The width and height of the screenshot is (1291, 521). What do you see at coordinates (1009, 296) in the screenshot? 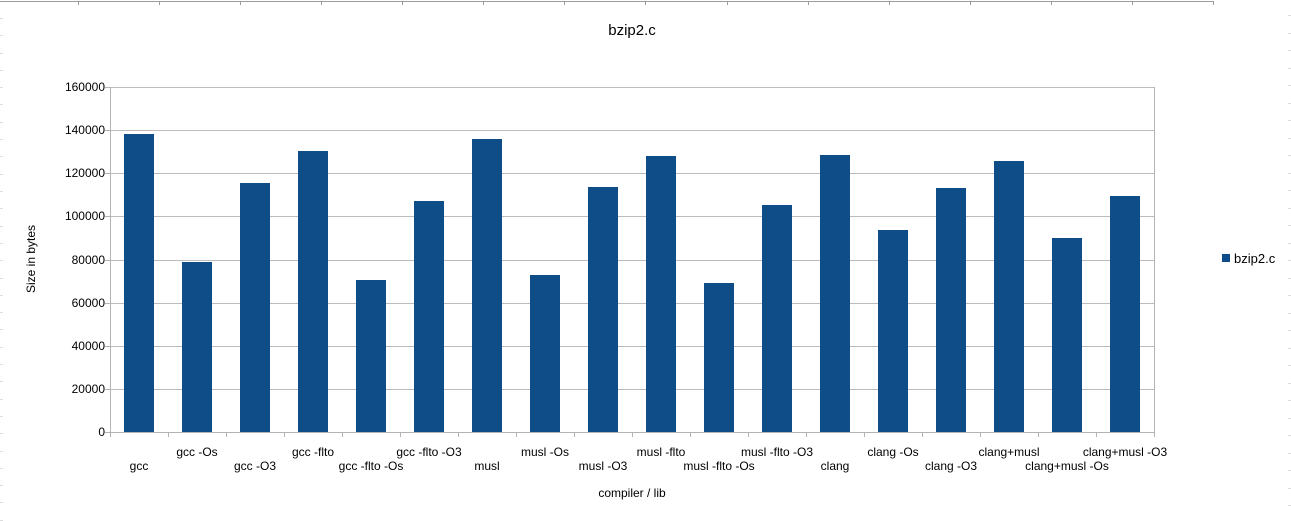
I see `bar-clang+musl` at bounding box center [1009, 296].